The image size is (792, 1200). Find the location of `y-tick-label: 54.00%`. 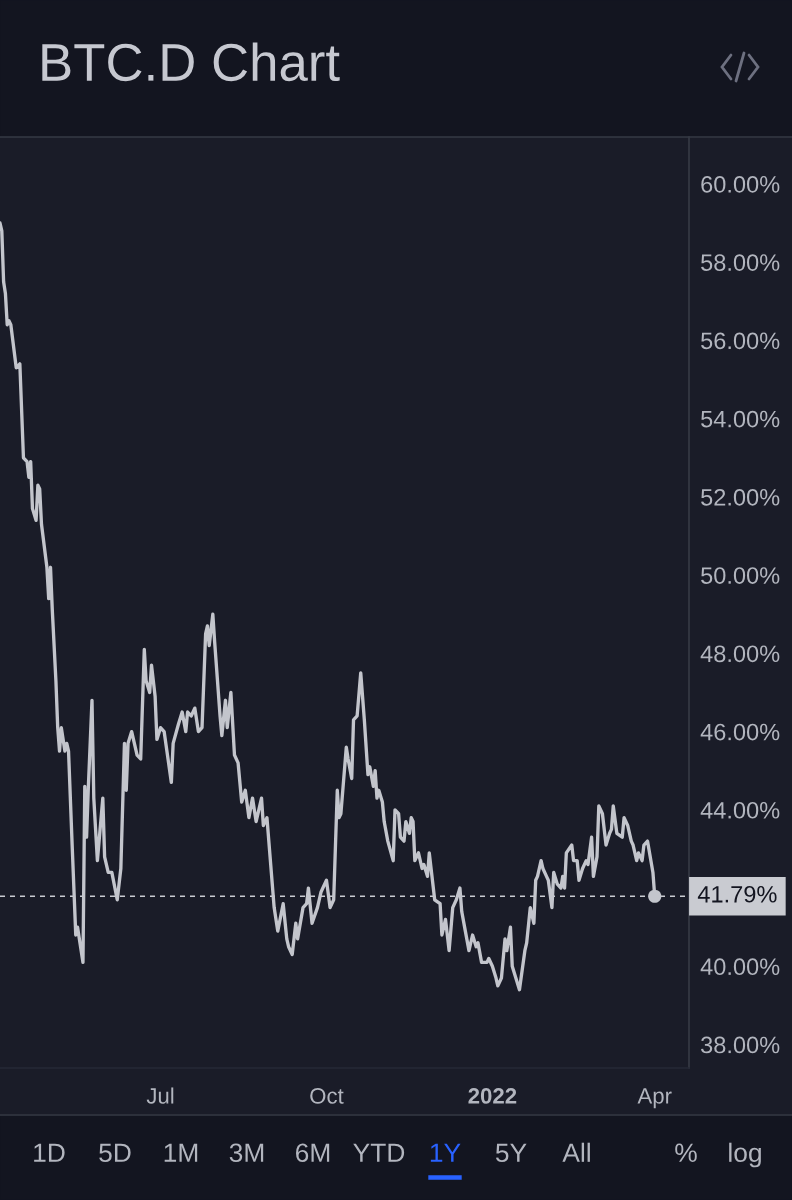

y-tick-label: 54.00% is located at coordinates (740, 419).